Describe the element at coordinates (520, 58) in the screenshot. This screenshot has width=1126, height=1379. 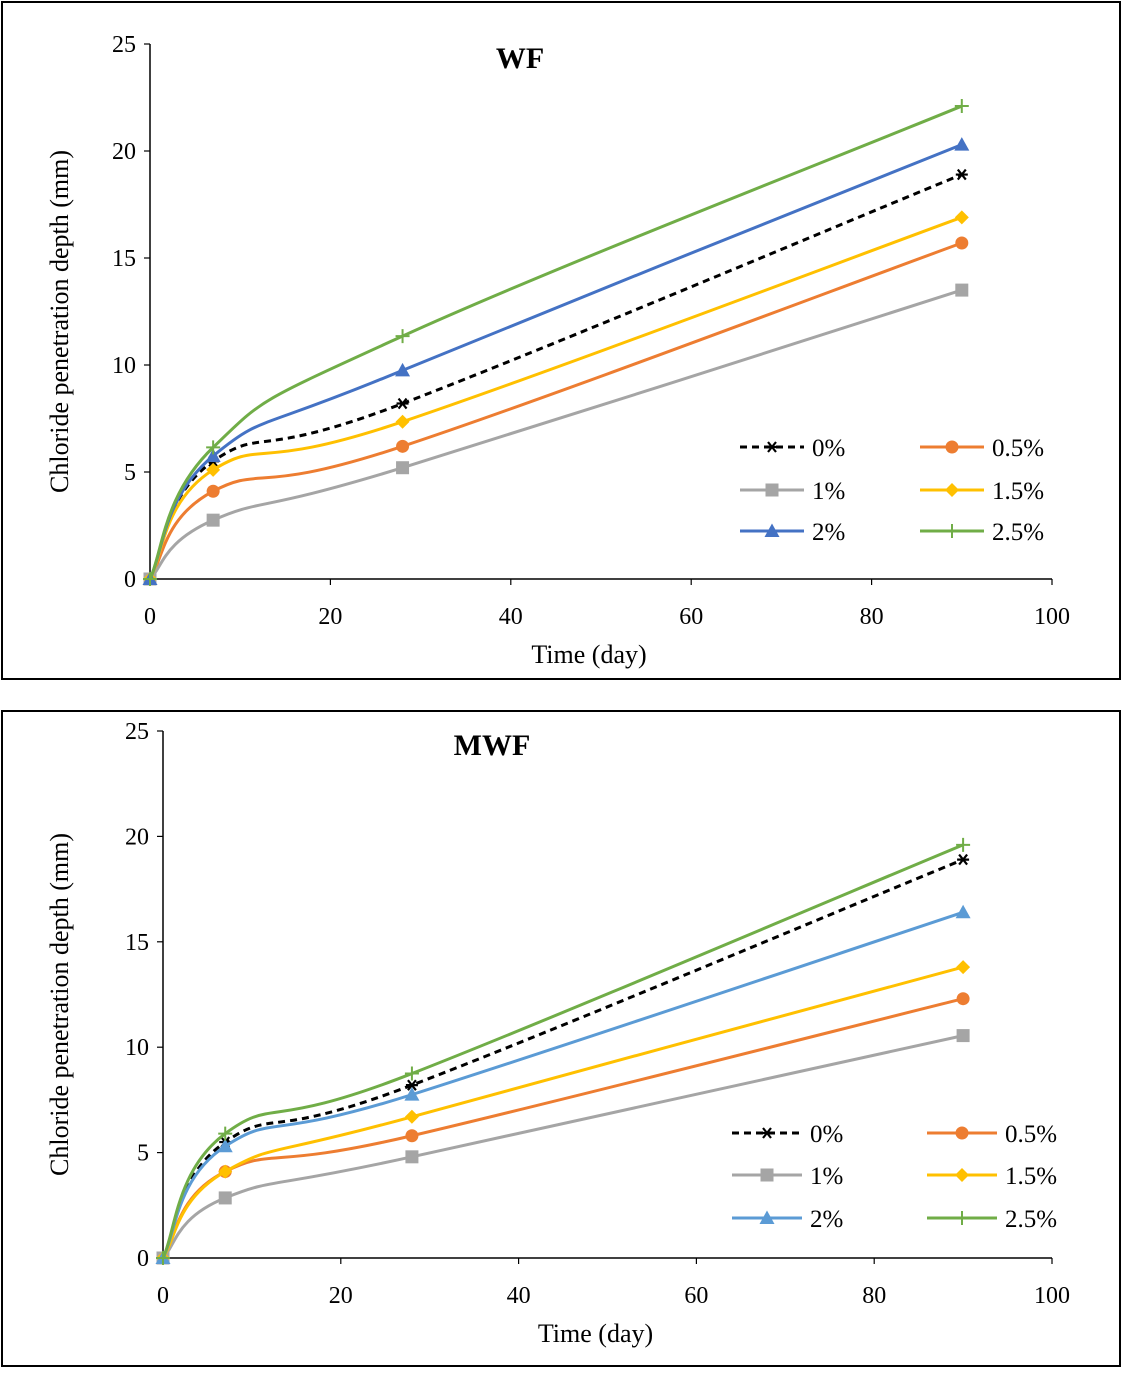
I see `chart-title: WF` at that location.